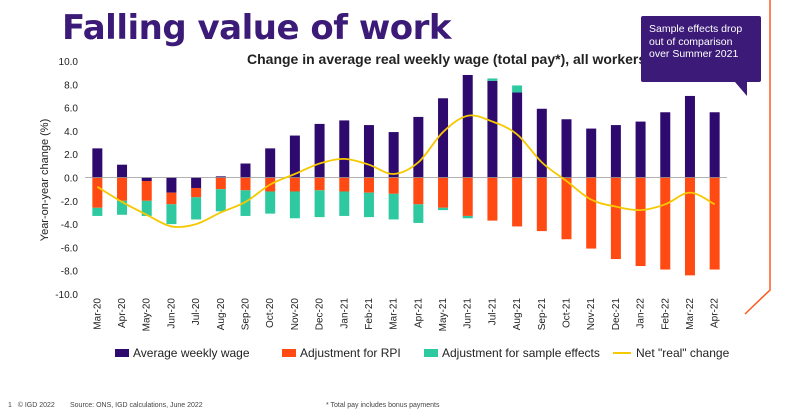  What do you see at coordinates (369, 314) in the screenshot?
I see `x-tick-label: Feb-21` at bounding box center [369, 314].